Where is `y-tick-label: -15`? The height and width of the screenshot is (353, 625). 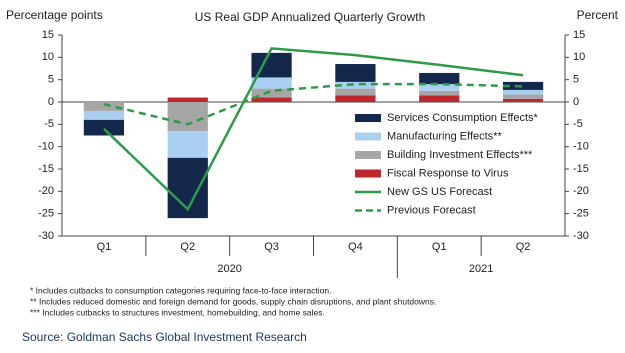 y-tick-label: -15 is located at coordinates (46, 169).